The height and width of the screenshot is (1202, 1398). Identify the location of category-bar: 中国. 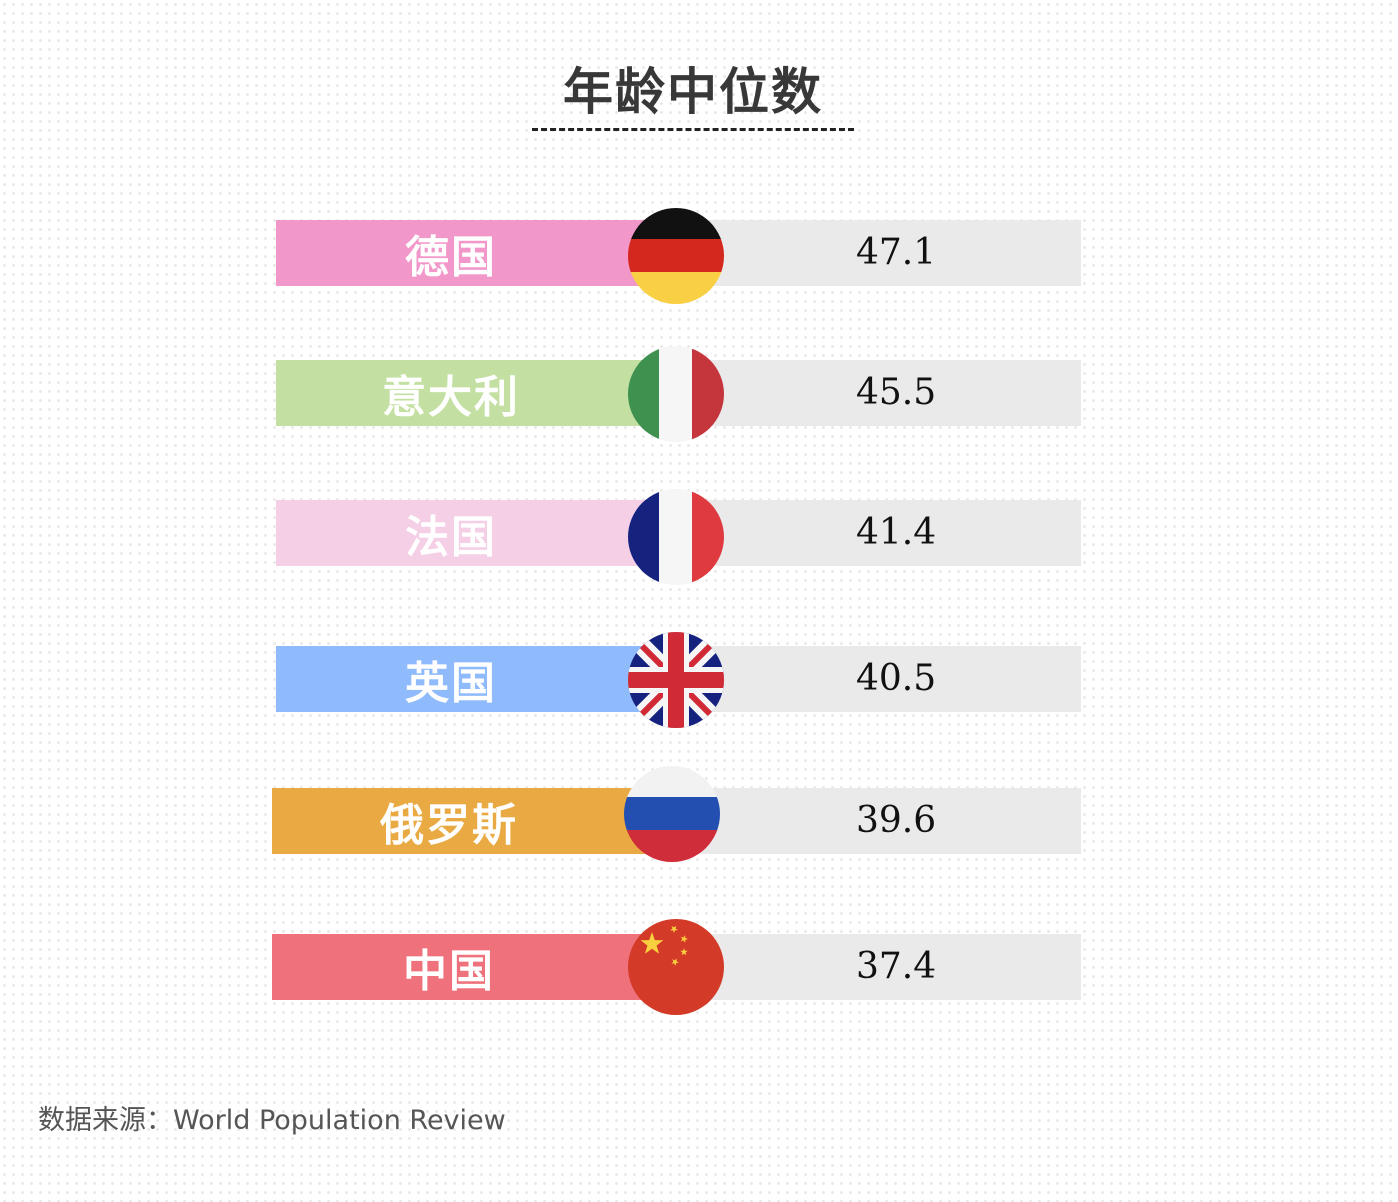
(474, 967).